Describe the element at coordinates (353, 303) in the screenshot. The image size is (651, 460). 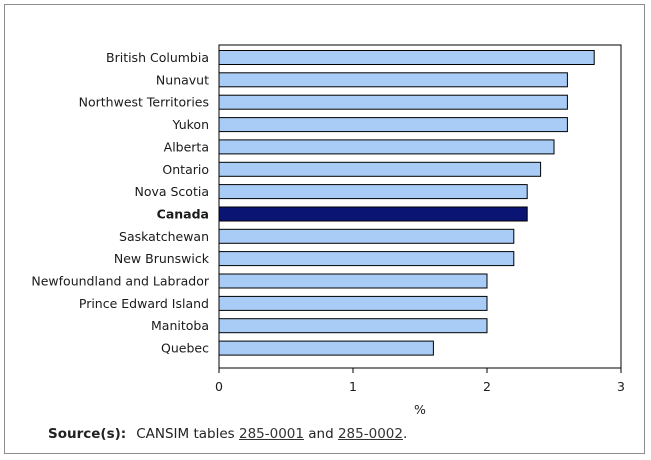
I see `bar-prince-edward-island` at that location.